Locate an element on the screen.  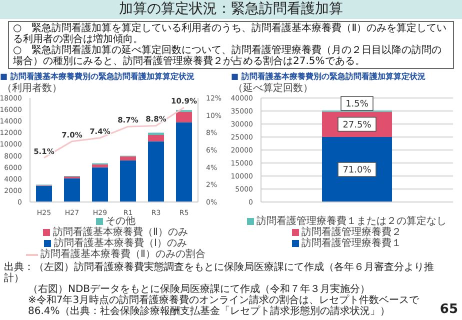
annotation: 71.0% is located at coordinates (357, 171).